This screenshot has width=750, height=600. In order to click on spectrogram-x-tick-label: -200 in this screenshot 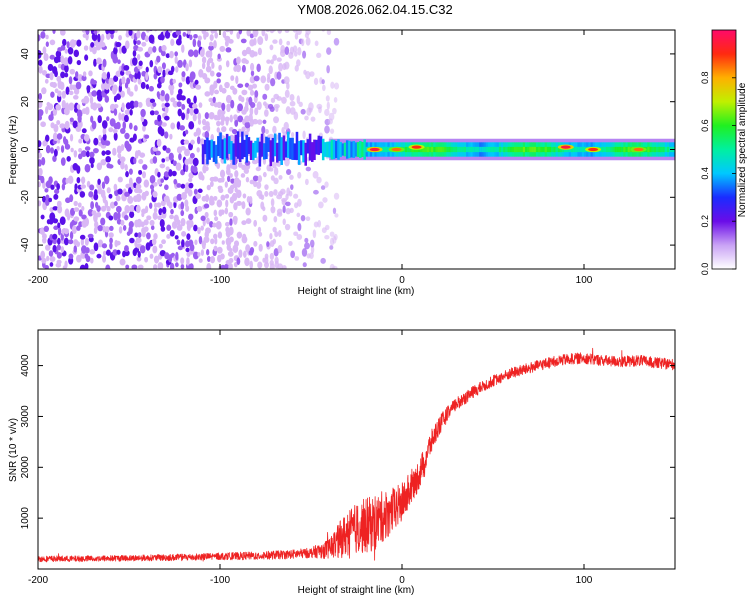, I will do `click(38, 280)`.